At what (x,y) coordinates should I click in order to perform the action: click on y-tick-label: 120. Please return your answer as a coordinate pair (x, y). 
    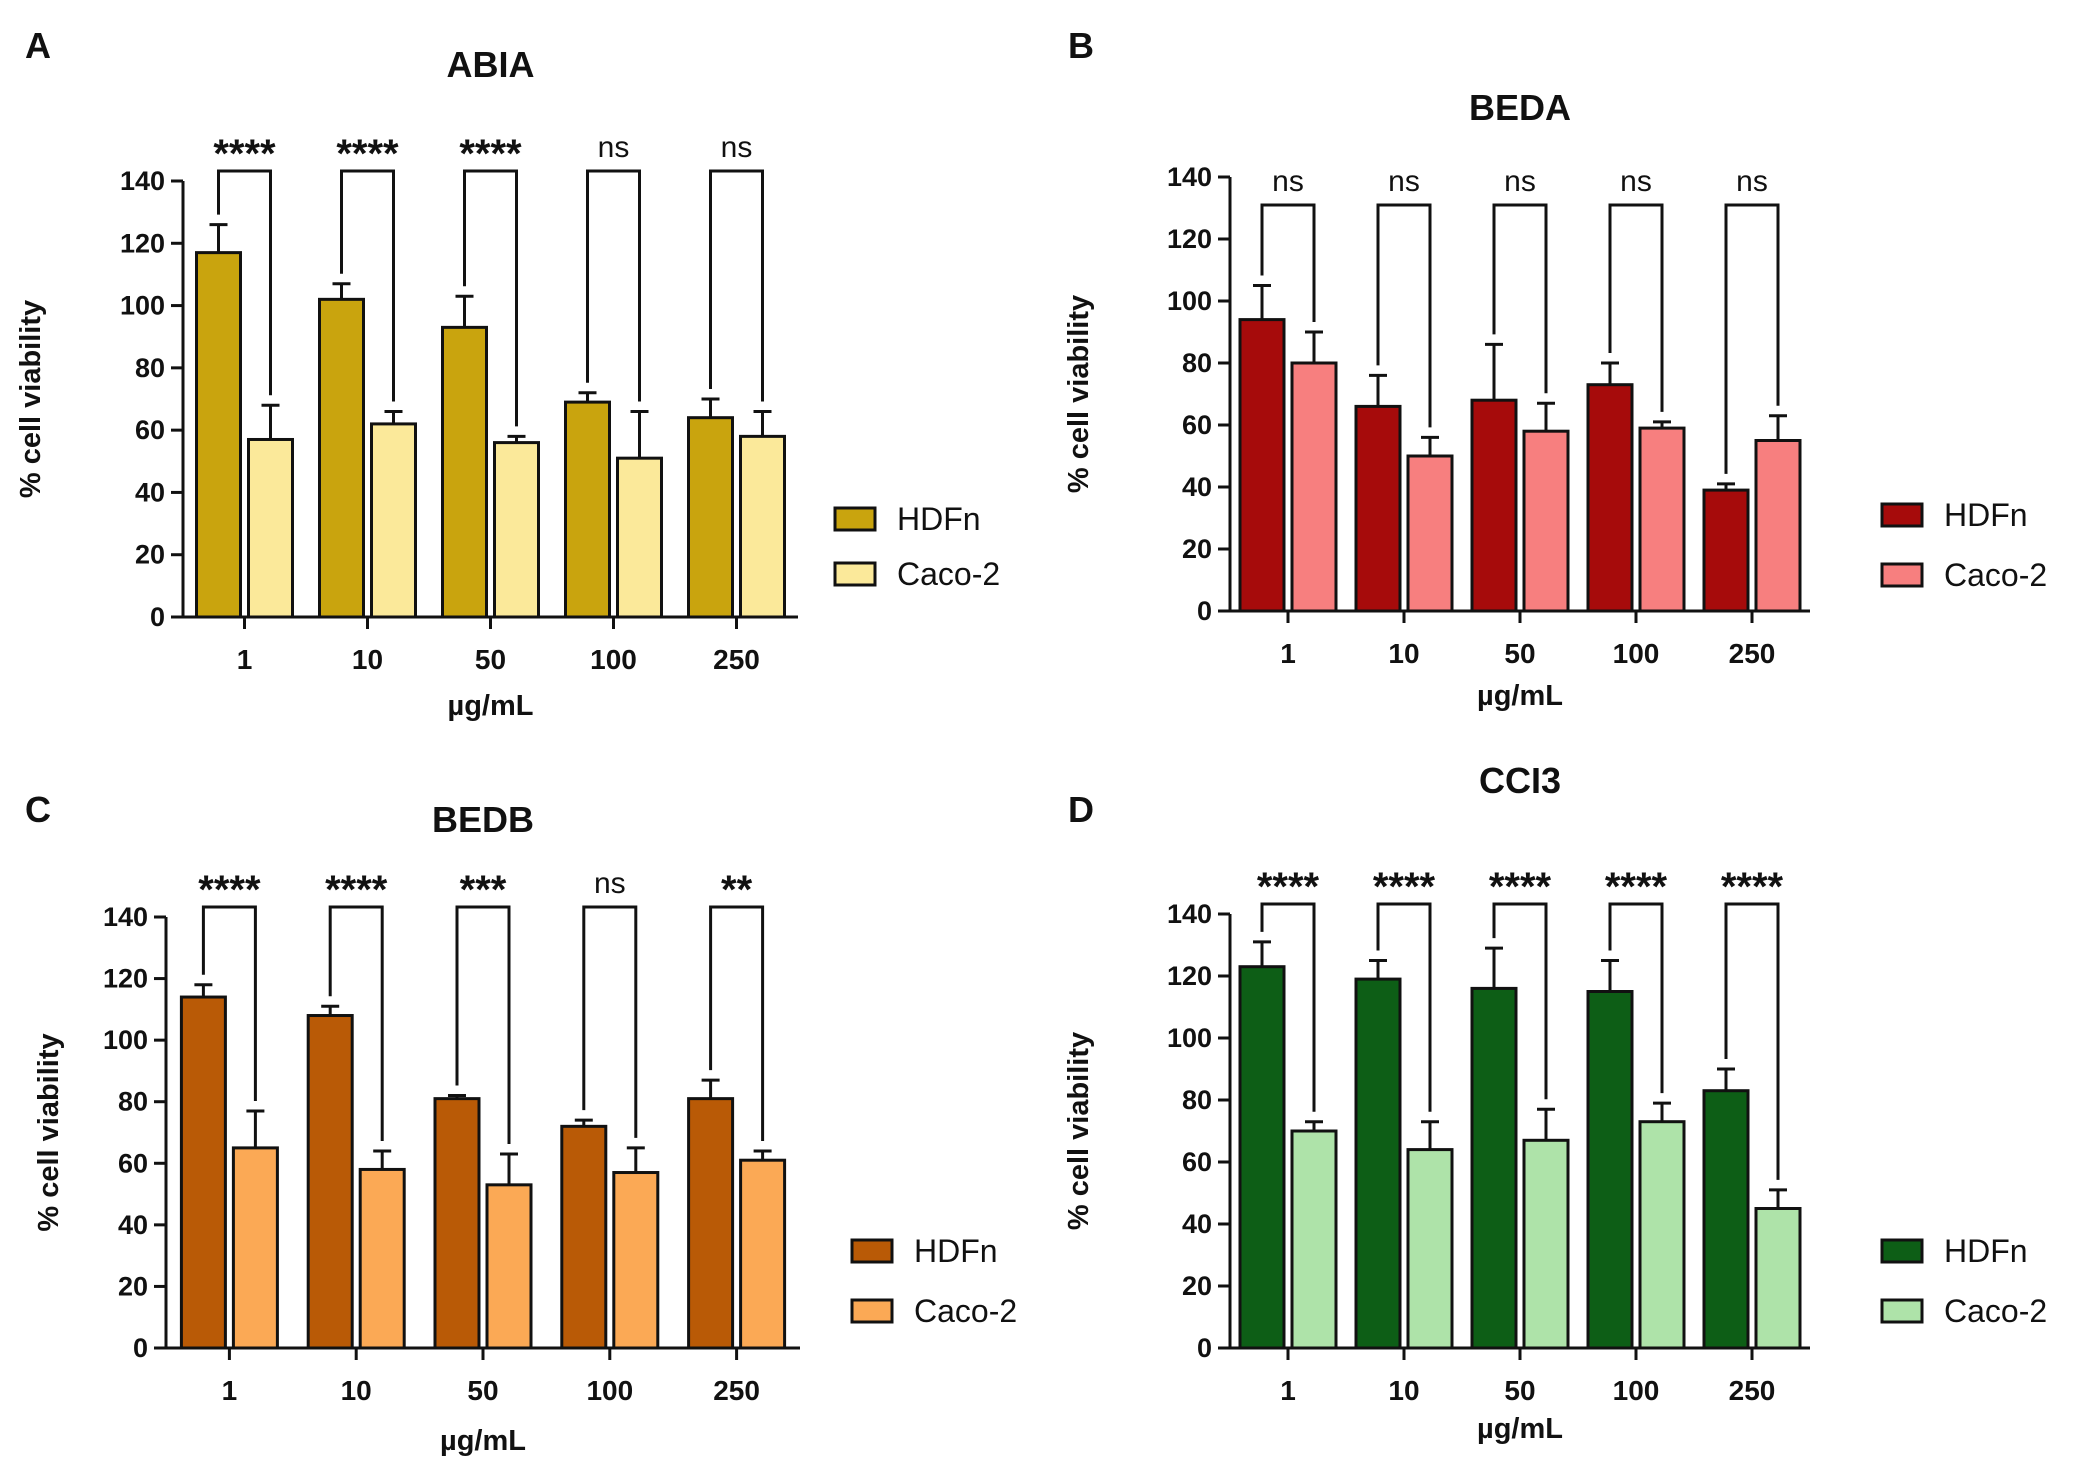
    Looking at the image, I should click on (1189, 239).